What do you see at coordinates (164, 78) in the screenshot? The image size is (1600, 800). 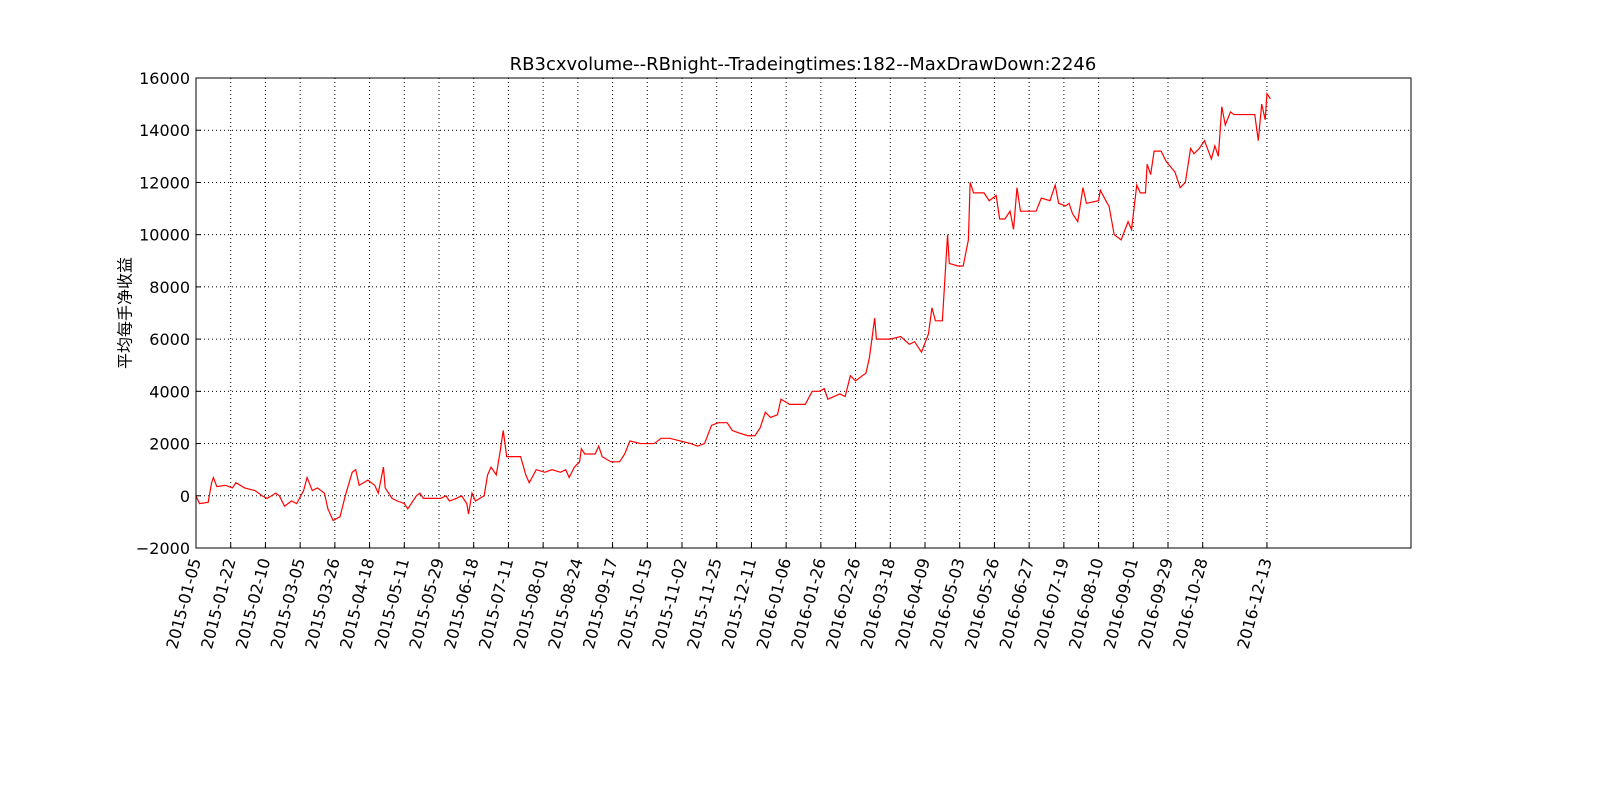 I see `y-tick-label: 16000` at bounding box center [164, 78].